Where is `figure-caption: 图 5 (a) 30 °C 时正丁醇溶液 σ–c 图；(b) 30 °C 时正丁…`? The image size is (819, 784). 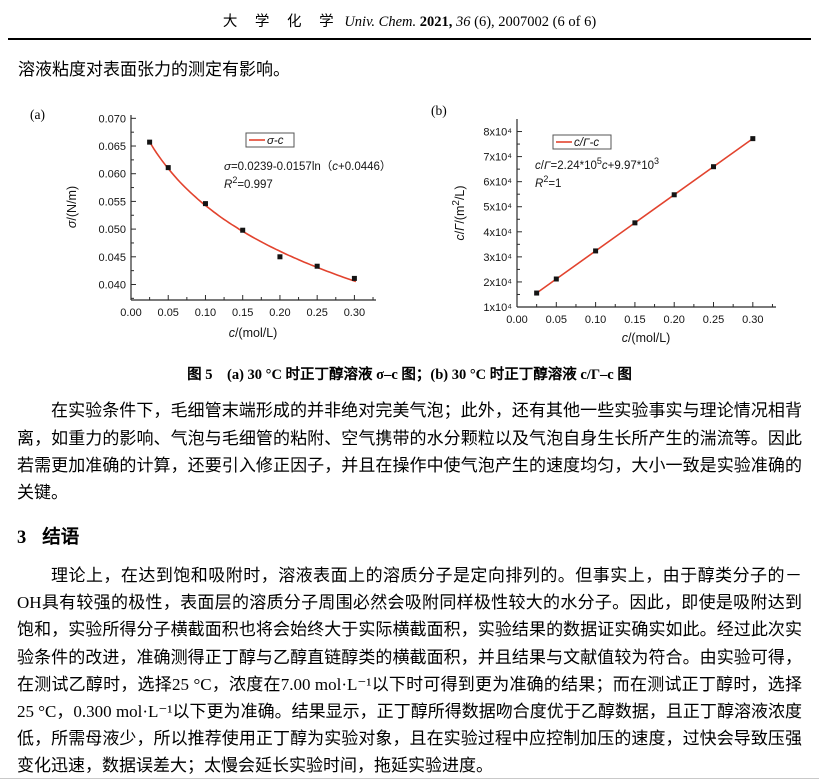
figure-caption: 图 5 (a) 30 °C 时正丁醇溶液 σ–c 图；(b) 30 °C 时正丁… is located at coordinates (409, 373).